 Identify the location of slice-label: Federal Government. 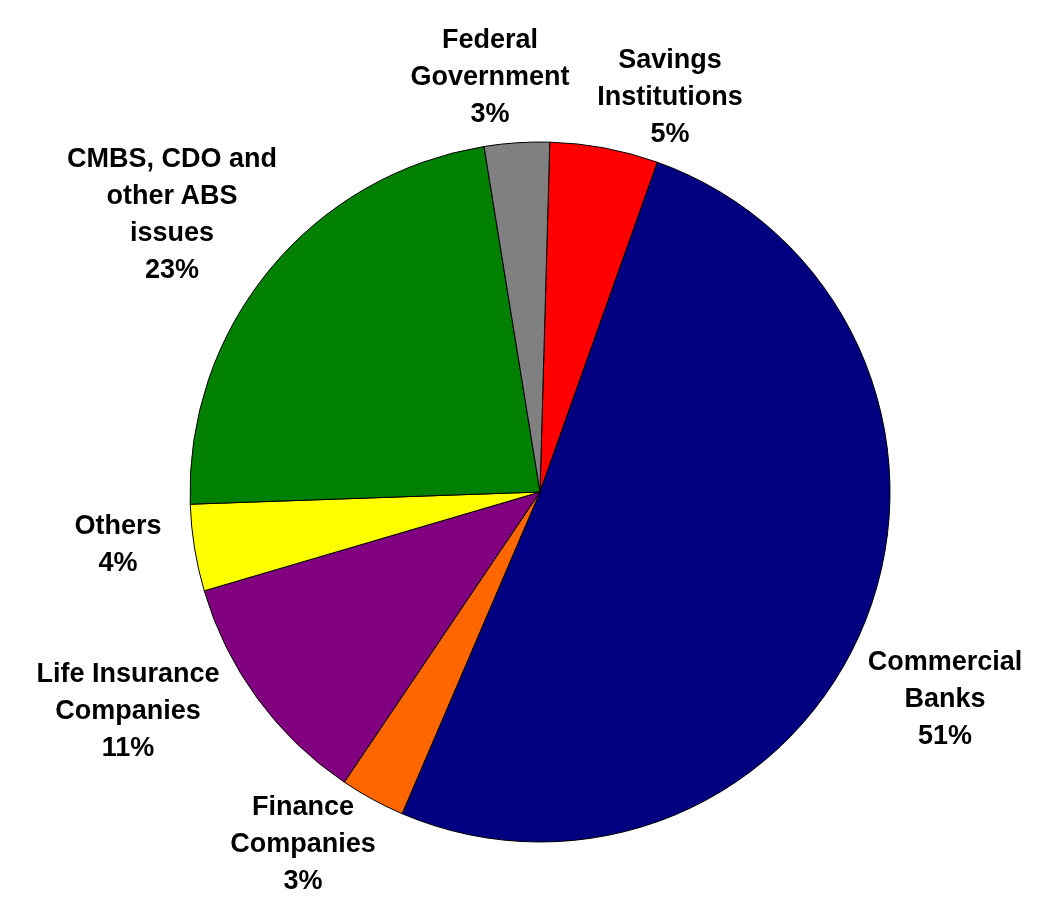
(490, 58).